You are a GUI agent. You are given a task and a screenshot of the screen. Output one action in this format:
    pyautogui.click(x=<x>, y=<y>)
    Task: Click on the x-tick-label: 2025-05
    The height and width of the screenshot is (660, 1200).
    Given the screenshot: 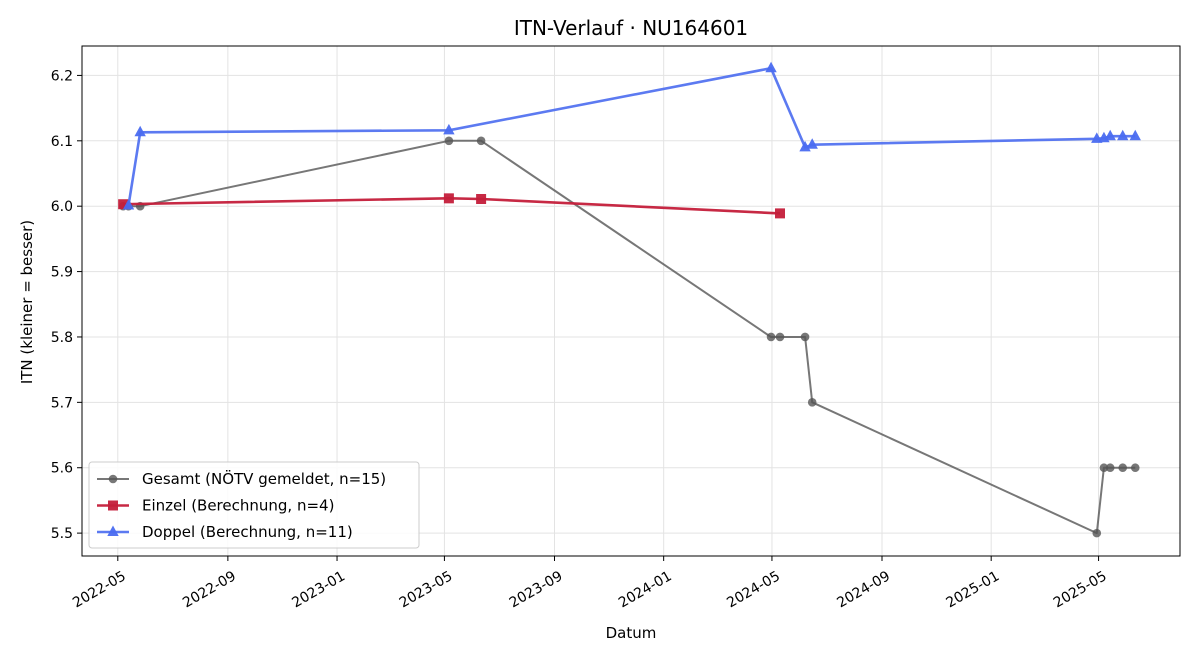 What is the action you would take?
    pyautogui.click(x=1080, y=589)
    